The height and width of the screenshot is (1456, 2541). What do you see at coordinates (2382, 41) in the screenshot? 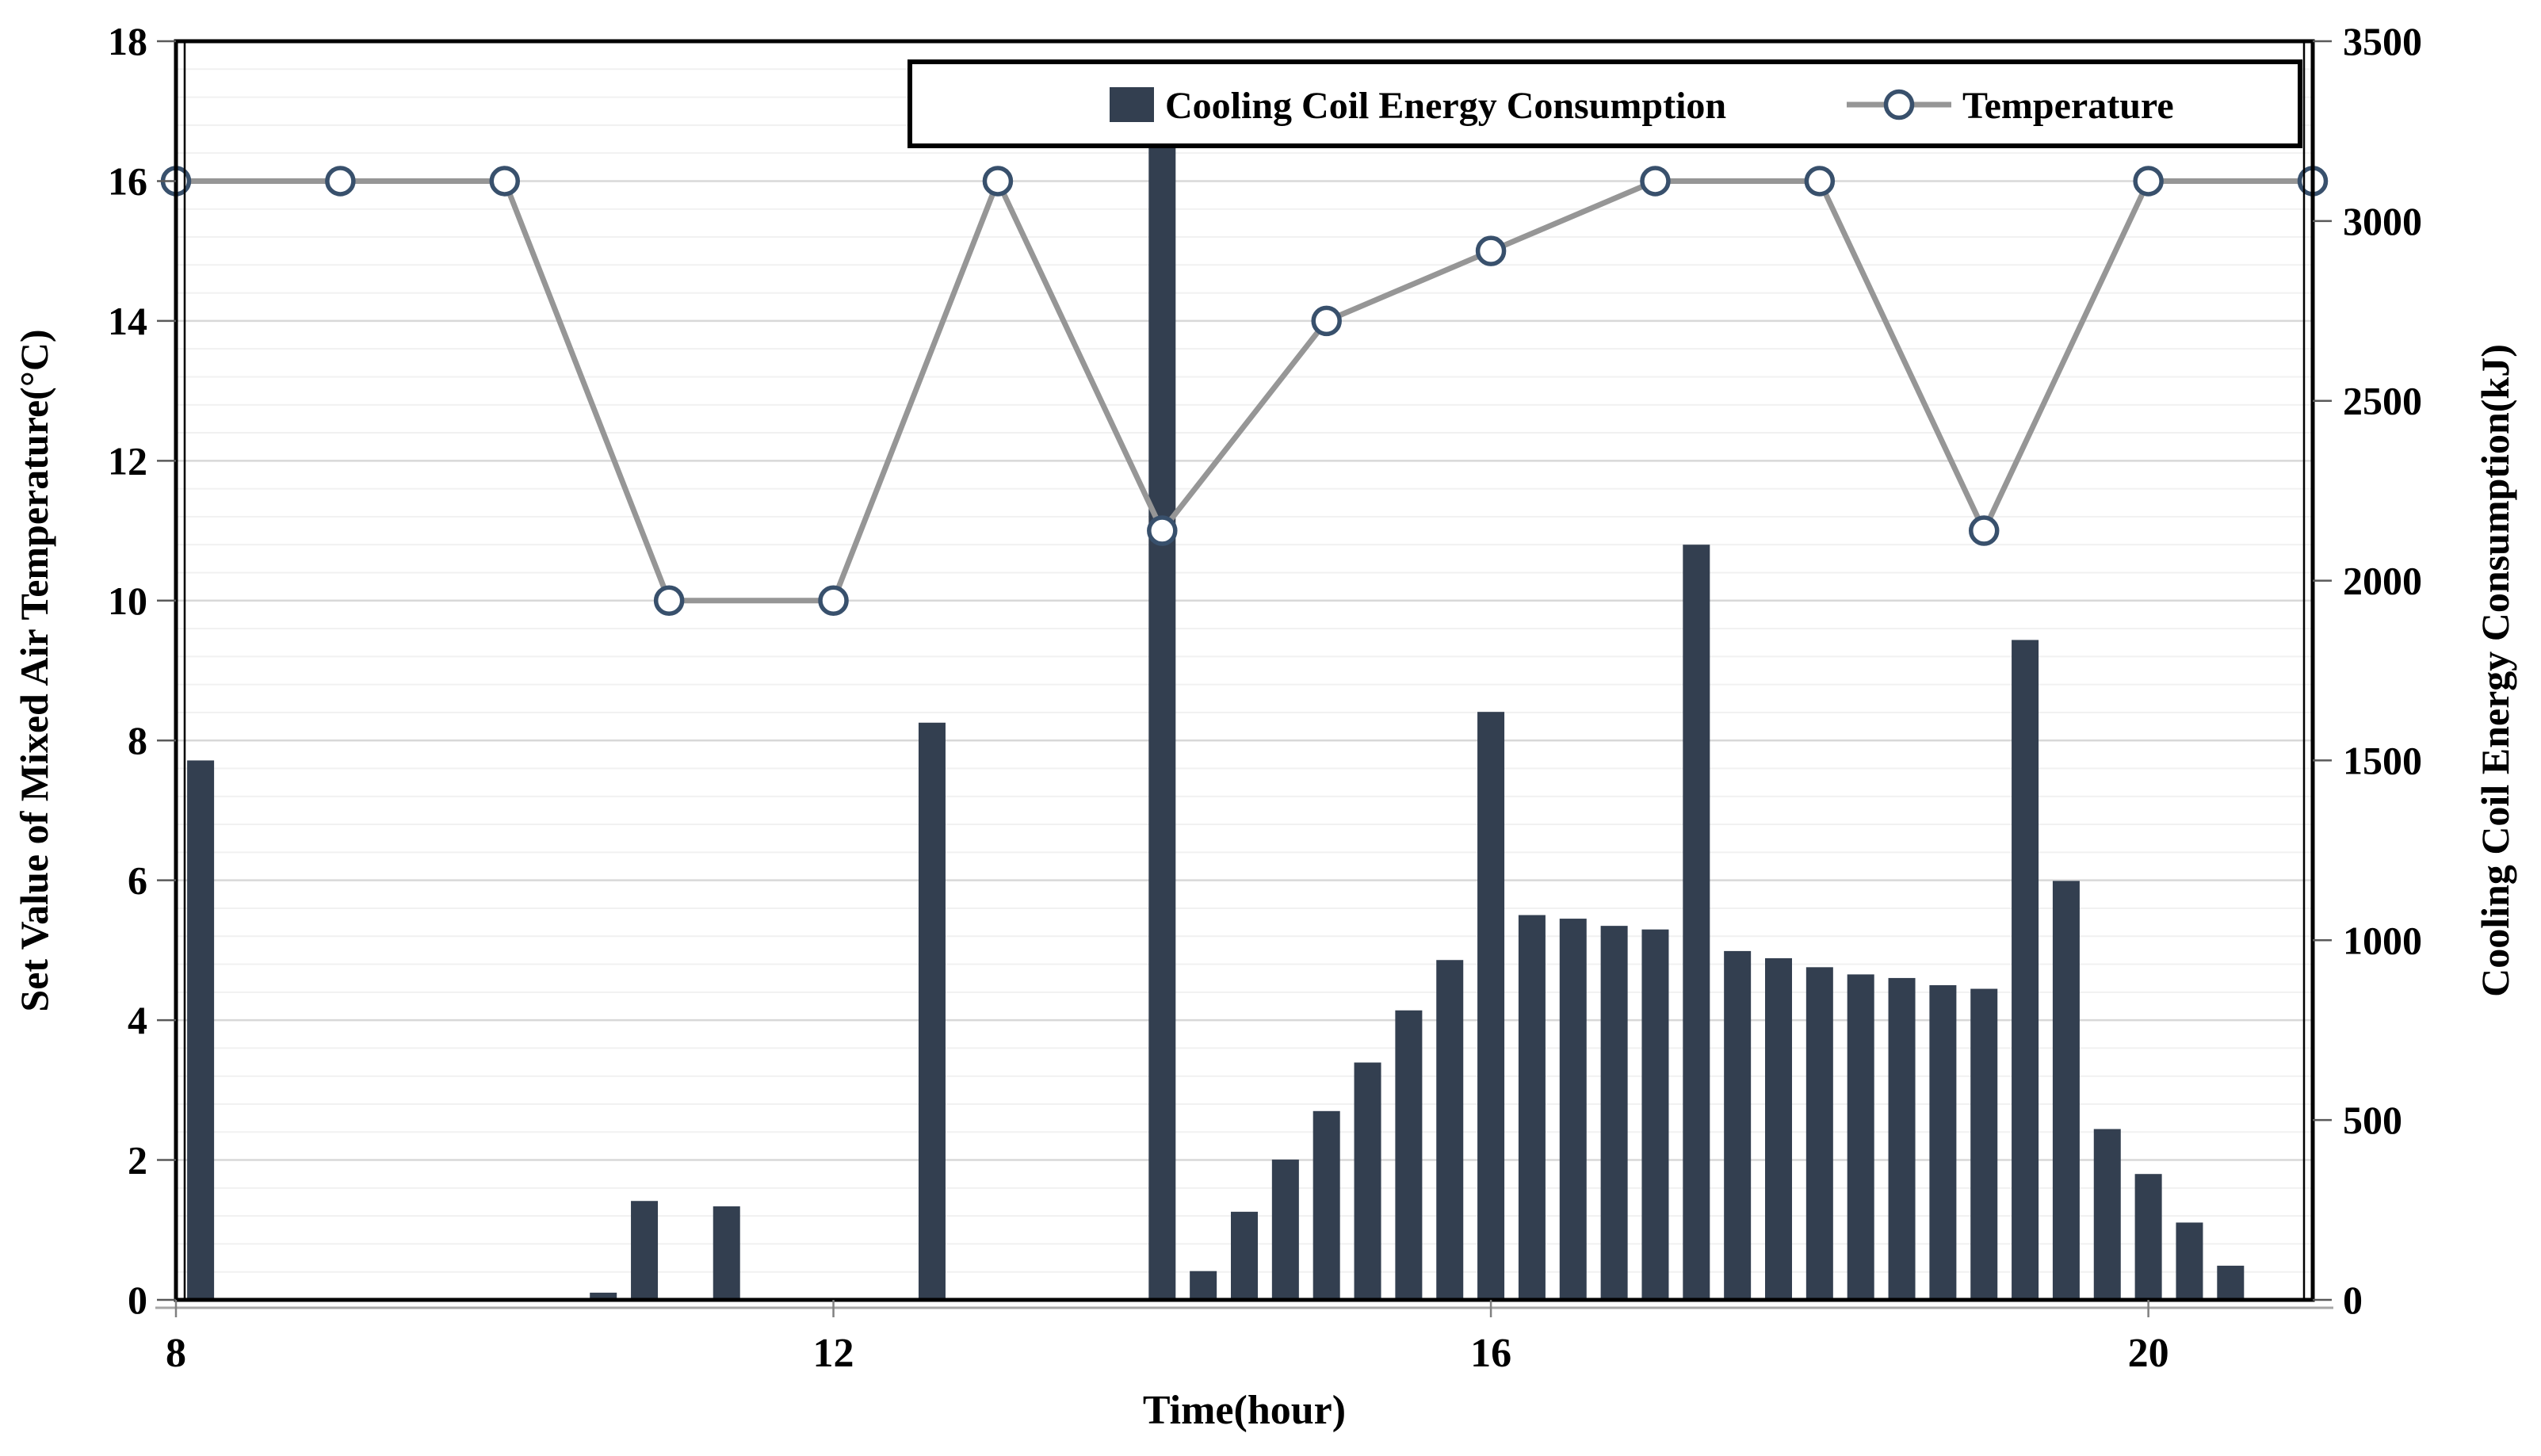
I see `y-right-tick-label: 3500` at bounding box center [2382, 41].